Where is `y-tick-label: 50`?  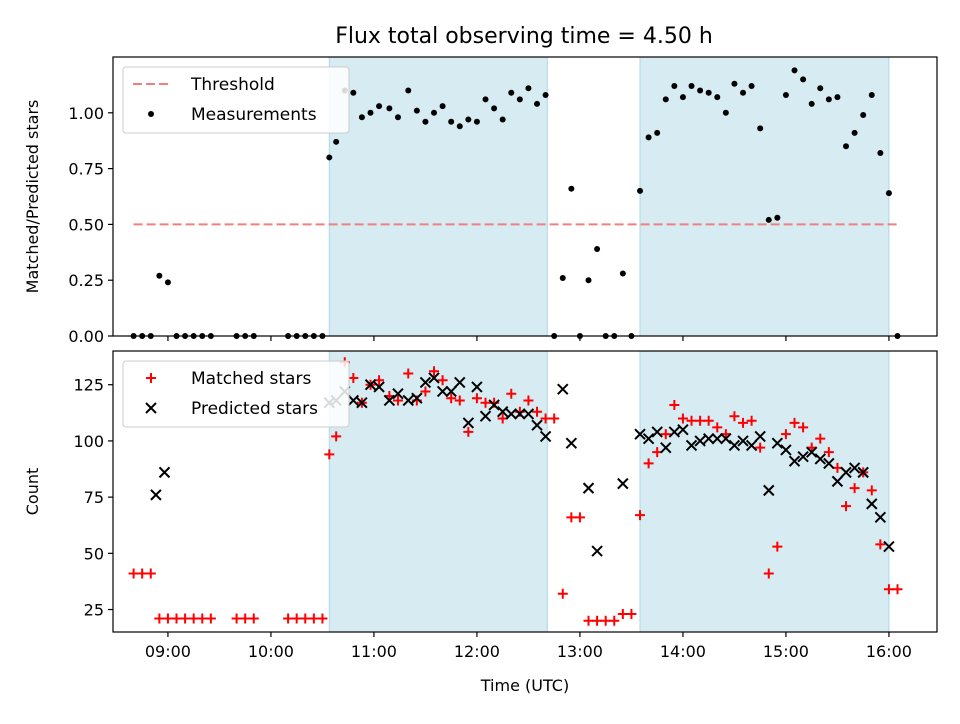 y-tick-label: 50 is located at coordinates (94, 553).